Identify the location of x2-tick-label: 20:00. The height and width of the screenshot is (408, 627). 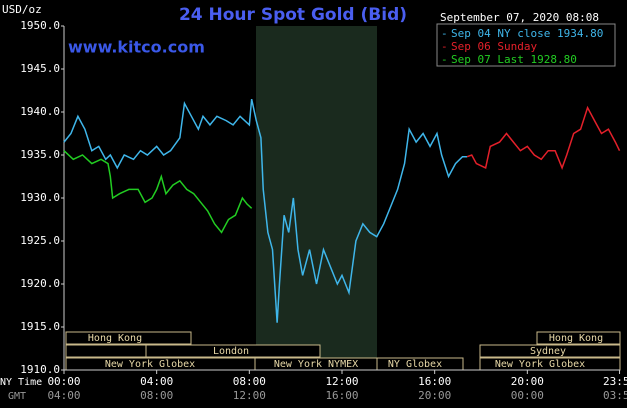
(434, 395).